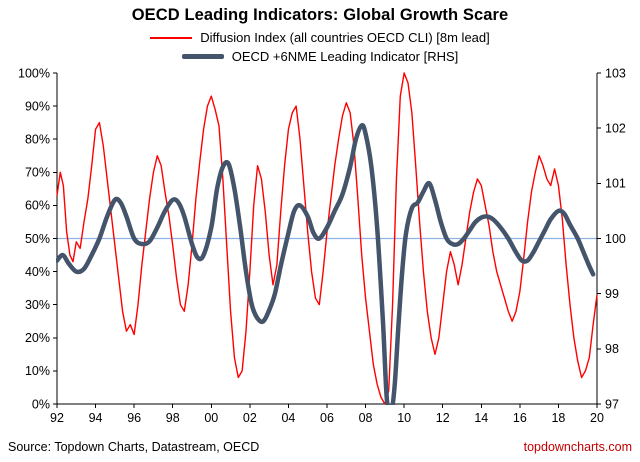  I want to click on left-axis-tick-label: 90%, so click(37, 106).